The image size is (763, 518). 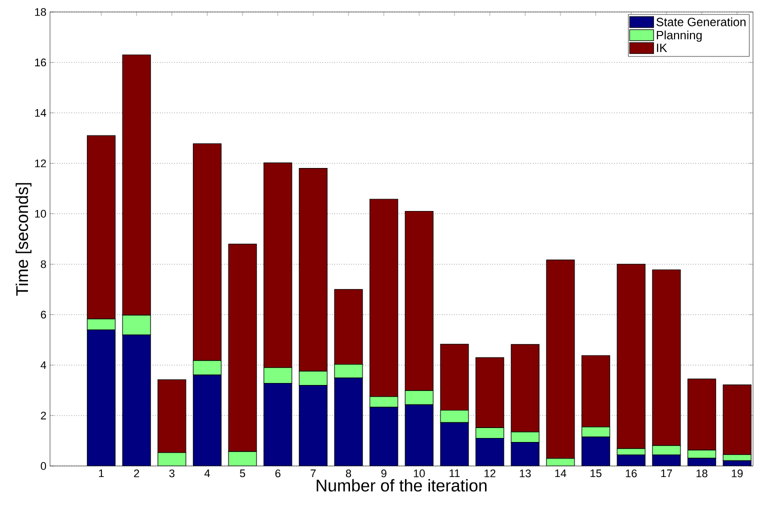 What do you see at coordinates (383, 474) in the screenshot?
I see `x-tick-label: 9` at bounding box center [383, 474].